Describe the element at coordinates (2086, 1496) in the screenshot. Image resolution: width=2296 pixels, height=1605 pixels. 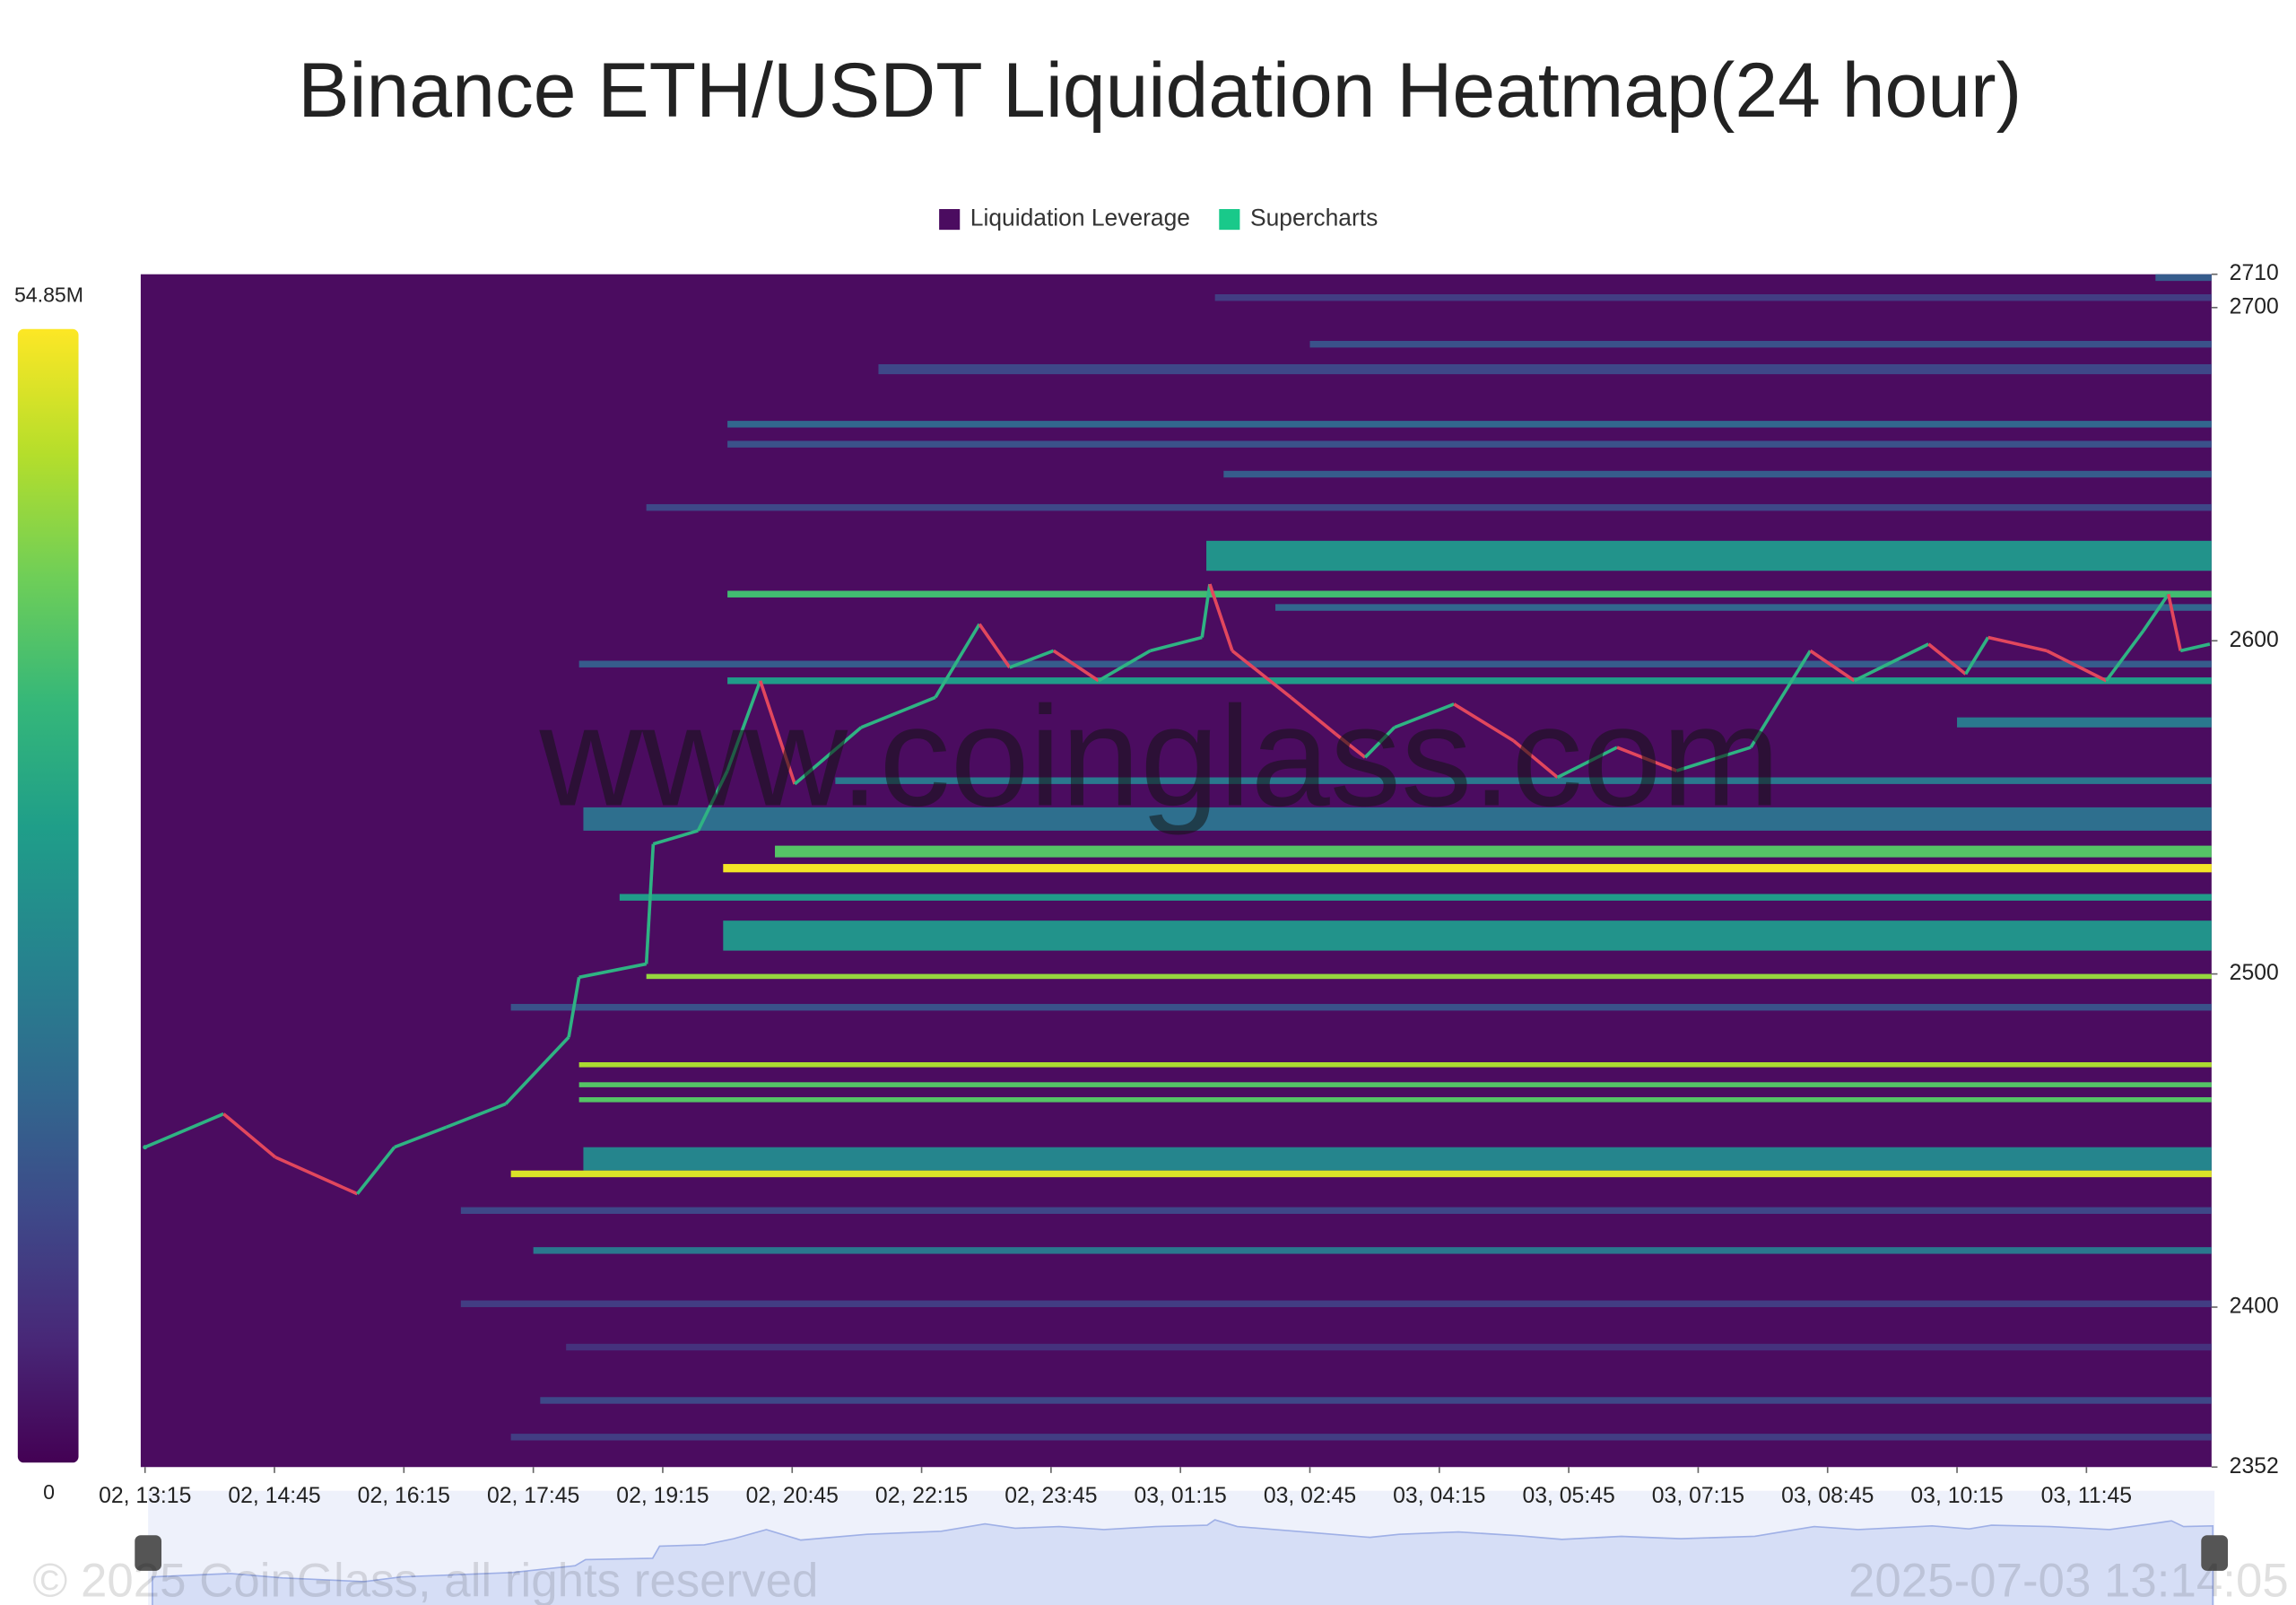
I see `x-tick-label: 03, 11:45` at that location.